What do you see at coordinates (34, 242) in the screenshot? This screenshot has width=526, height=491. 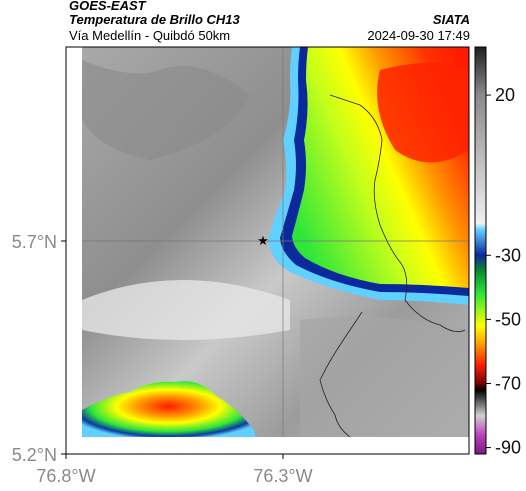 I see `y-tick-label: 5.7°N` at bounding box center [34, 242].